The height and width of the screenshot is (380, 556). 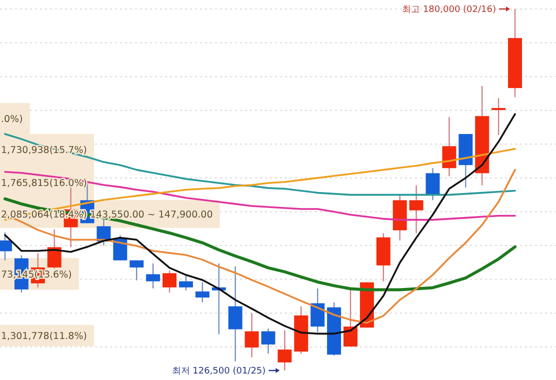 What do you see at coordinates (12, 119) in the screenshot?
I see `band-label: .0%)` at bounding box center [12, 119].